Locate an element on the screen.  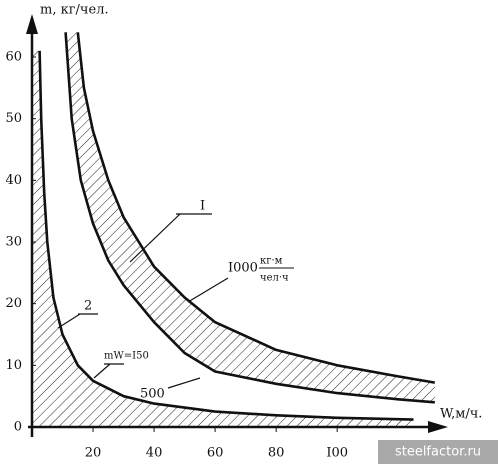
annotation: I000 is located at coordinates (243, 268).